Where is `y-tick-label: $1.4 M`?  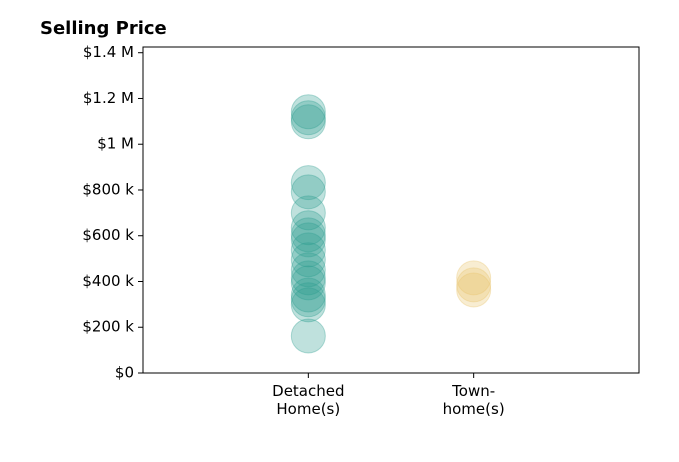
y-tick-label: $1.4 M is located at coordinates (108, 52).